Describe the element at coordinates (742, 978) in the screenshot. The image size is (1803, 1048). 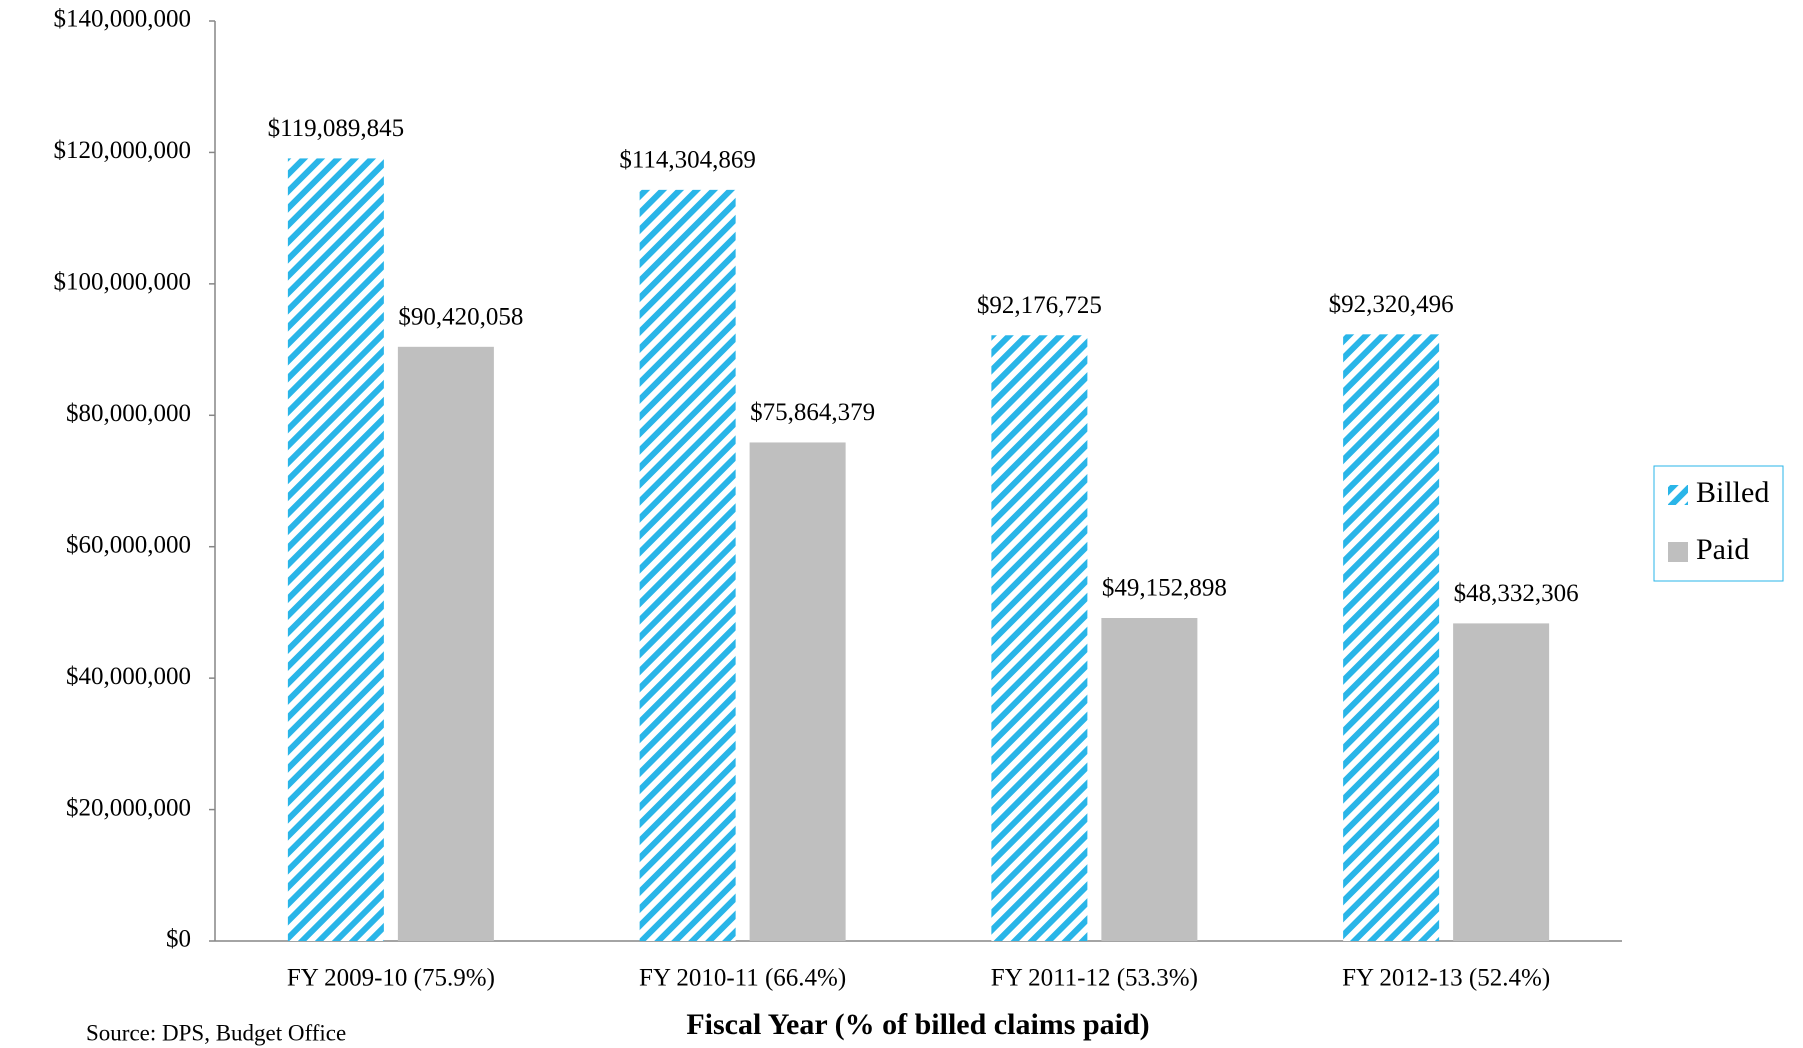
I see `x-tick-label: FY 2010-11 (66.4%)` at that location.